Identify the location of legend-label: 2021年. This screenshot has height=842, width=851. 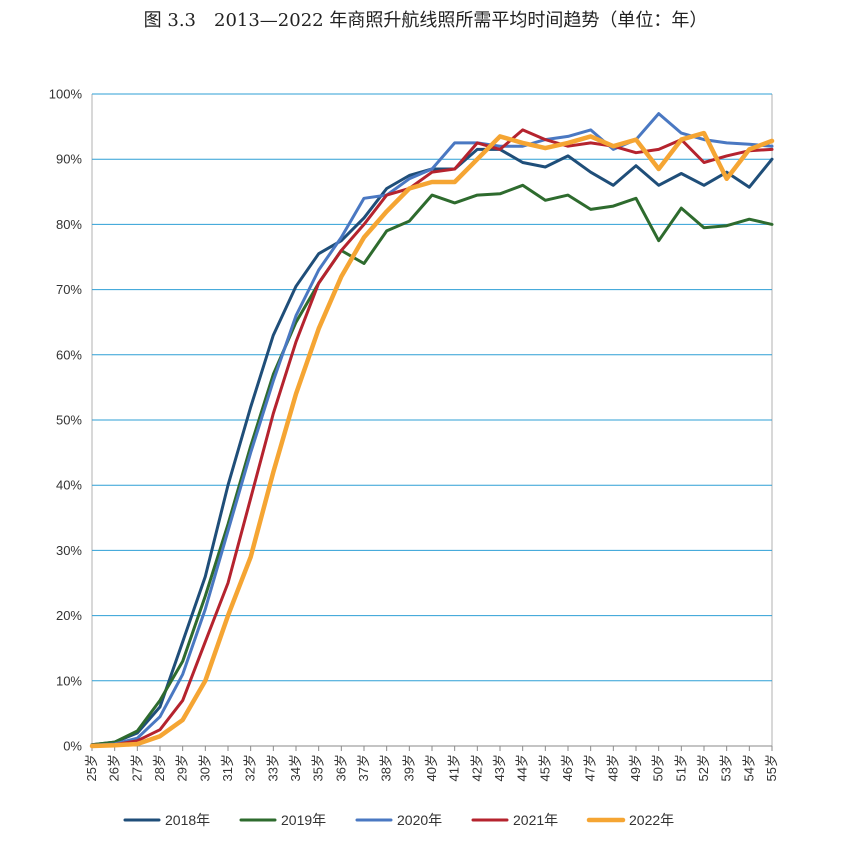
(535, 820).